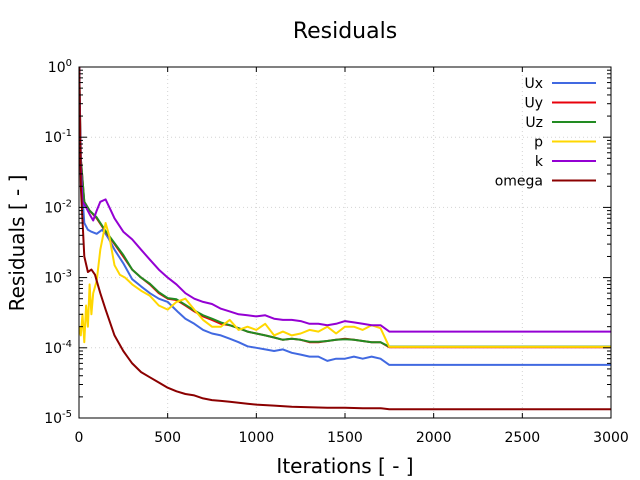  I want to click on x-tick-label: 2500, so click(523, 438).